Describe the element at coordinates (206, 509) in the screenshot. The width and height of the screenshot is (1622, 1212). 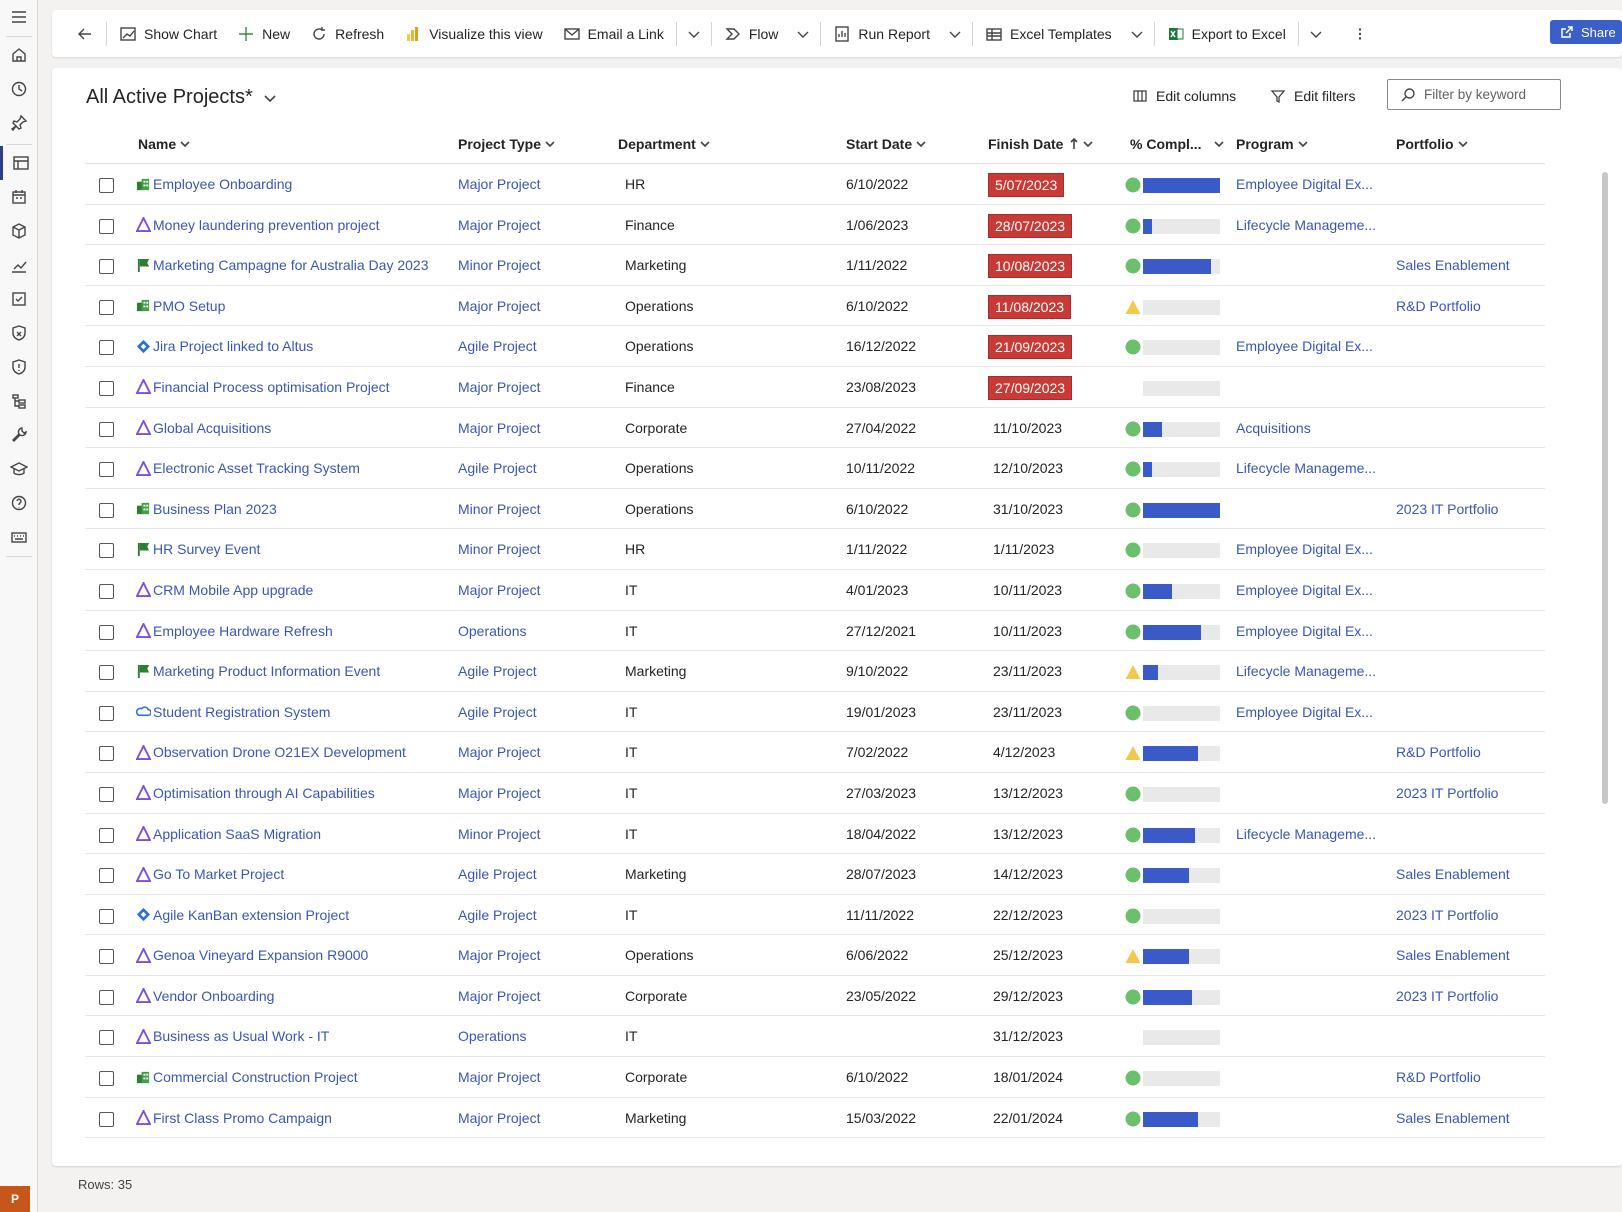
I see `project-name-link: Business Plan 2023` at that location.